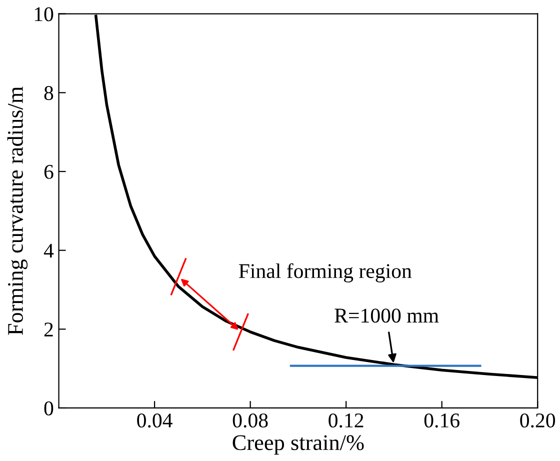  Describe the element at coordinates (154, 420) in the screenshot. I see `x-tick-label: 0.04` at that location.